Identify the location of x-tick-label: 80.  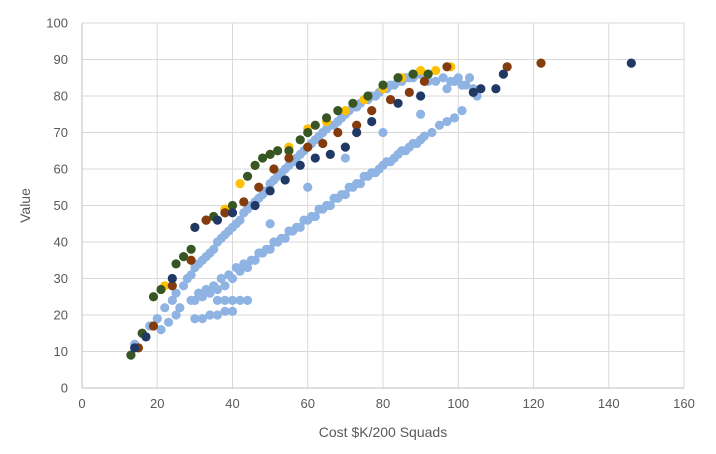
(383, 403).